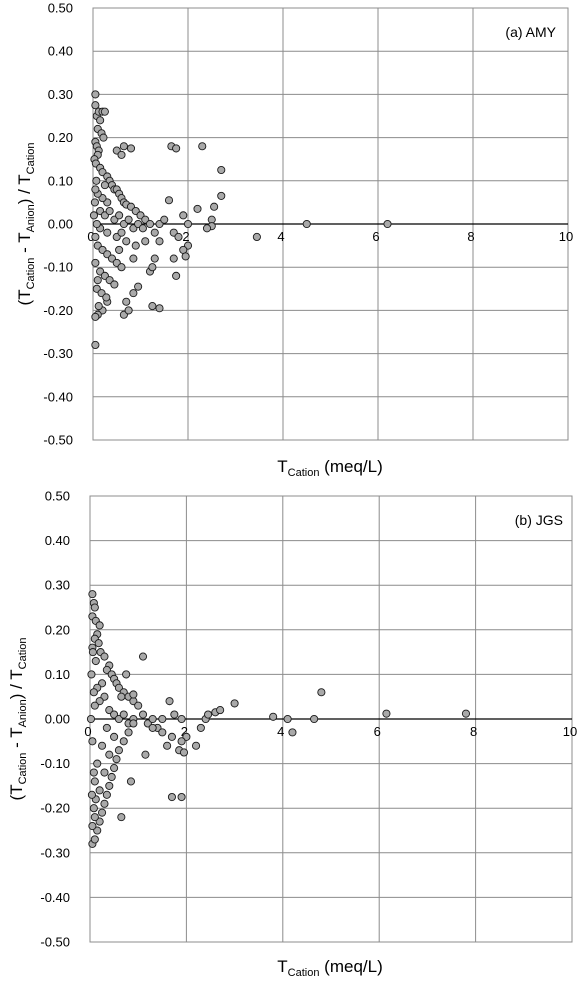 This screenshot has height=985, width=582. Describe the element at coordinates (184, 731) in the screenshot. I see `x-tick-label: 2` at that location.